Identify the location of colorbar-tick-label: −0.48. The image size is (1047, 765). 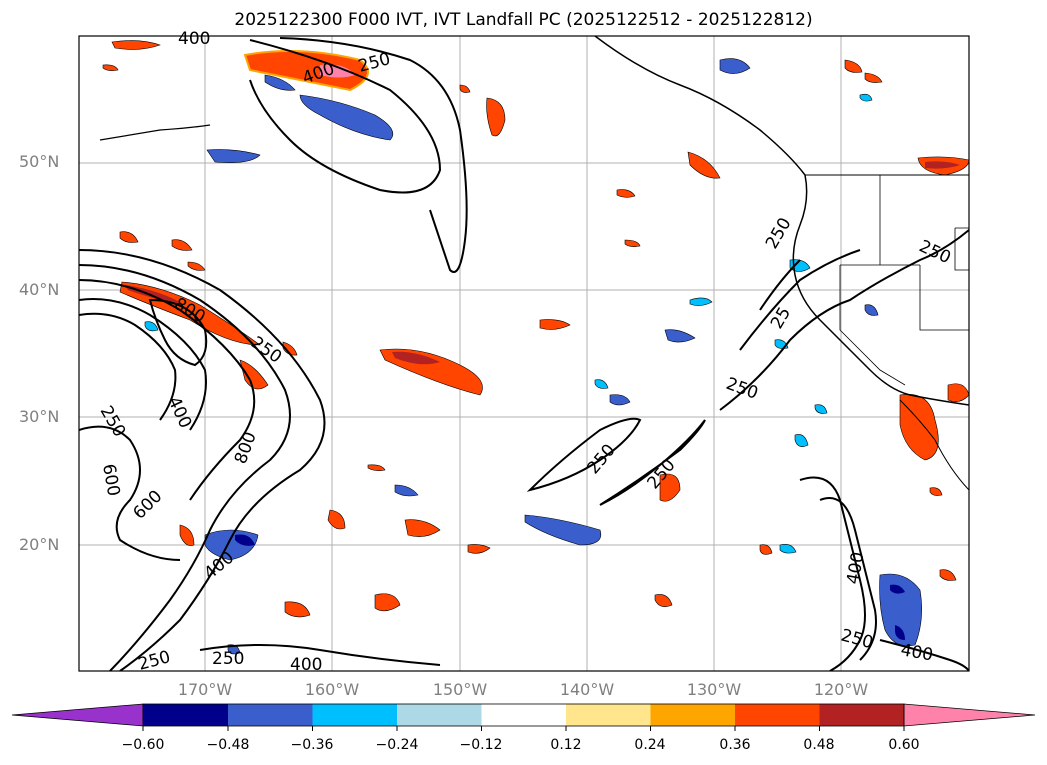
(228, 745).